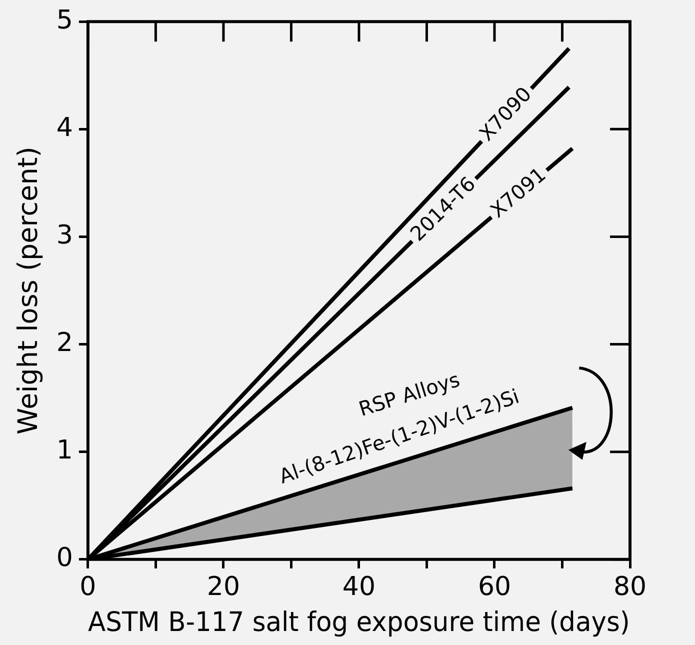 This screenshot has width=695, height=645. I want to click on y-tick-label: 2, so click(64, 343).